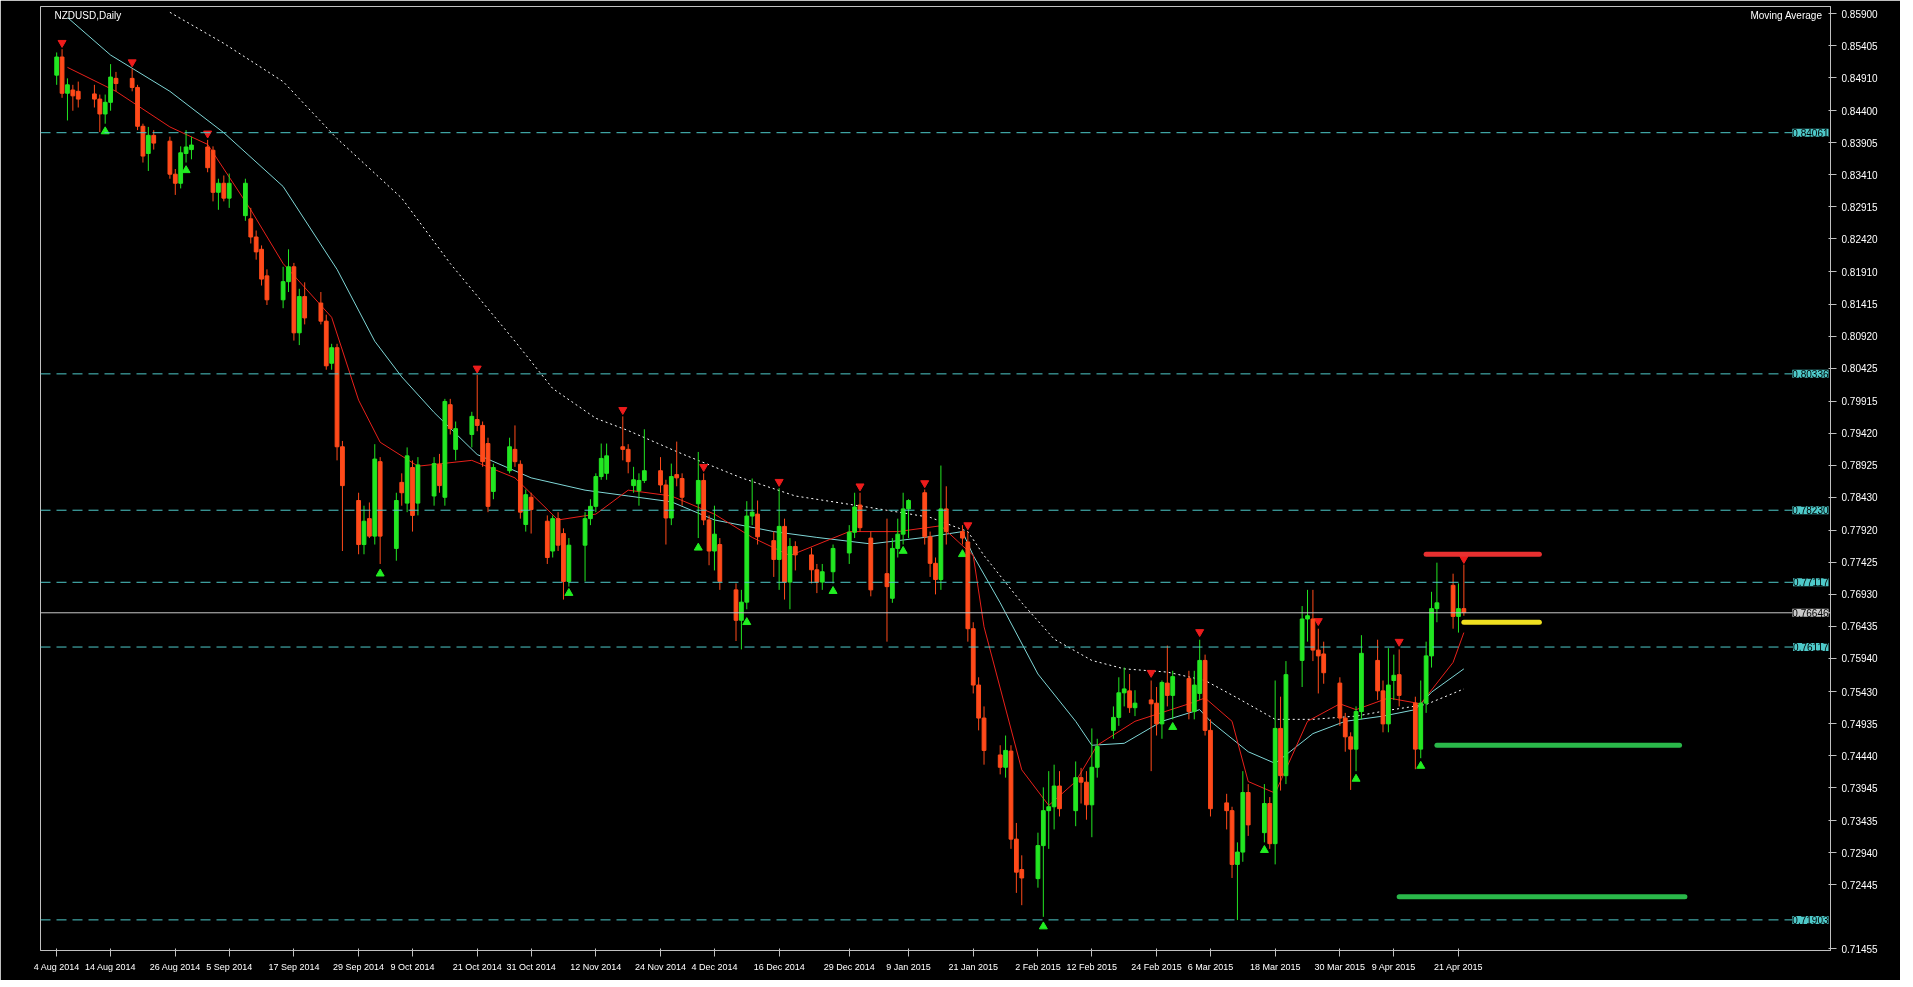 This screenshot has height=987, width=1913. What do you see at coordinates (1860, 531) in the screenshot?
I see `y-tick-label: 0.77920` at bounding box center [1860, 531].